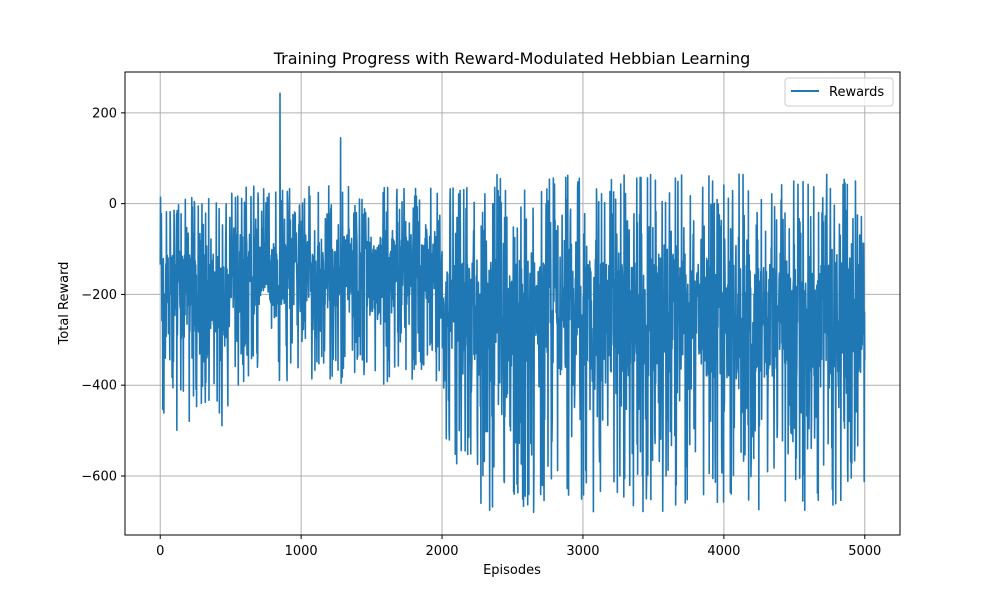 This screenshot has width=1000, height=604. I want to click on y-tick-label: −200, so click(99, 295).